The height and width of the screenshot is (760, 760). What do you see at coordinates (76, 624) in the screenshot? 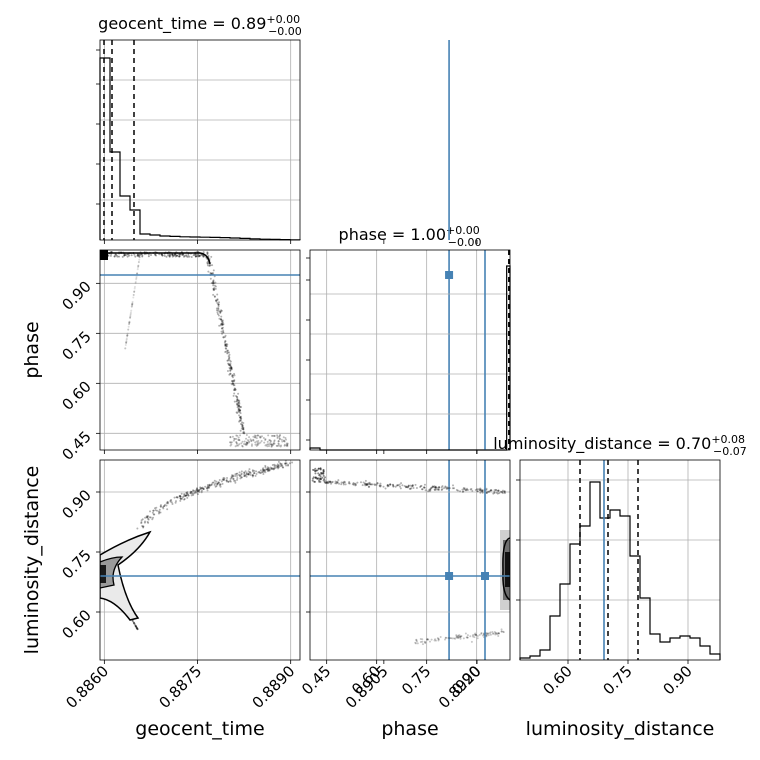
I see `y-tick-label: 0.60` at bounding box center [76, 624].